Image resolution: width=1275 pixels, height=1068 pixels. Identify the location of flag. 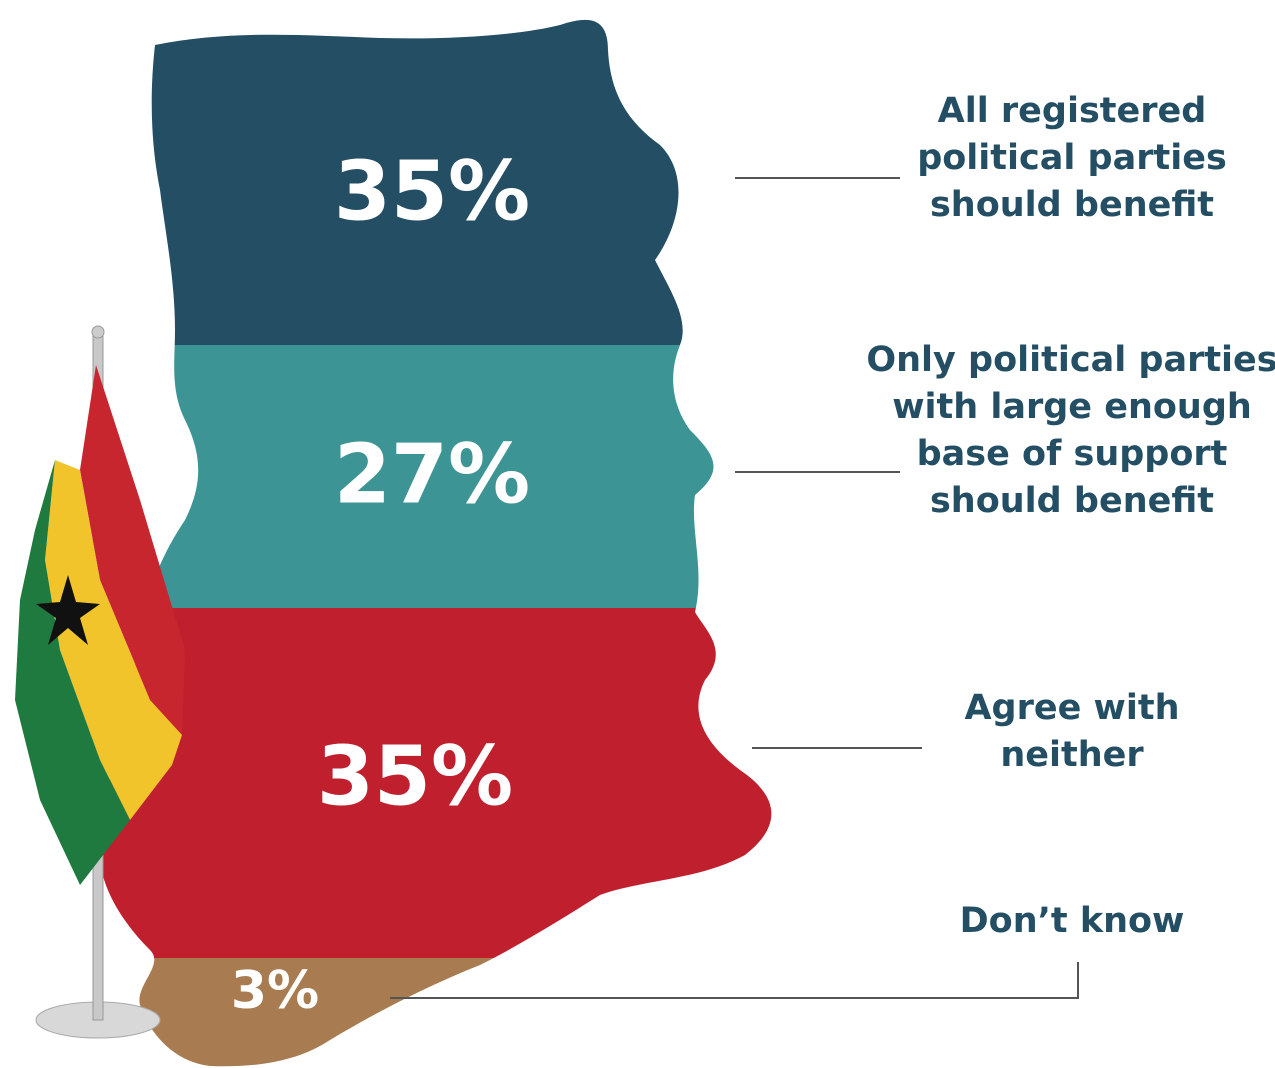
(100, 682).